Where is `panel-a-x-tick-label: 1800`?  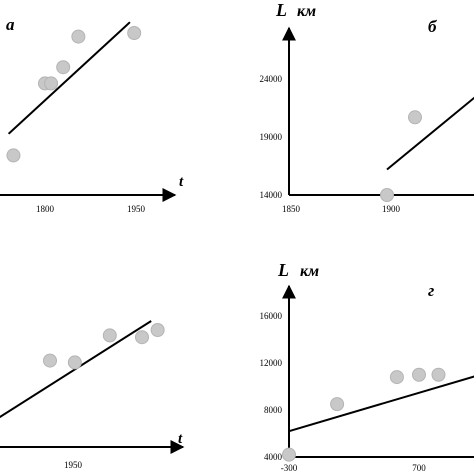 panel-a-x-tick-label: 1800 is located at coordinates (45, 209).